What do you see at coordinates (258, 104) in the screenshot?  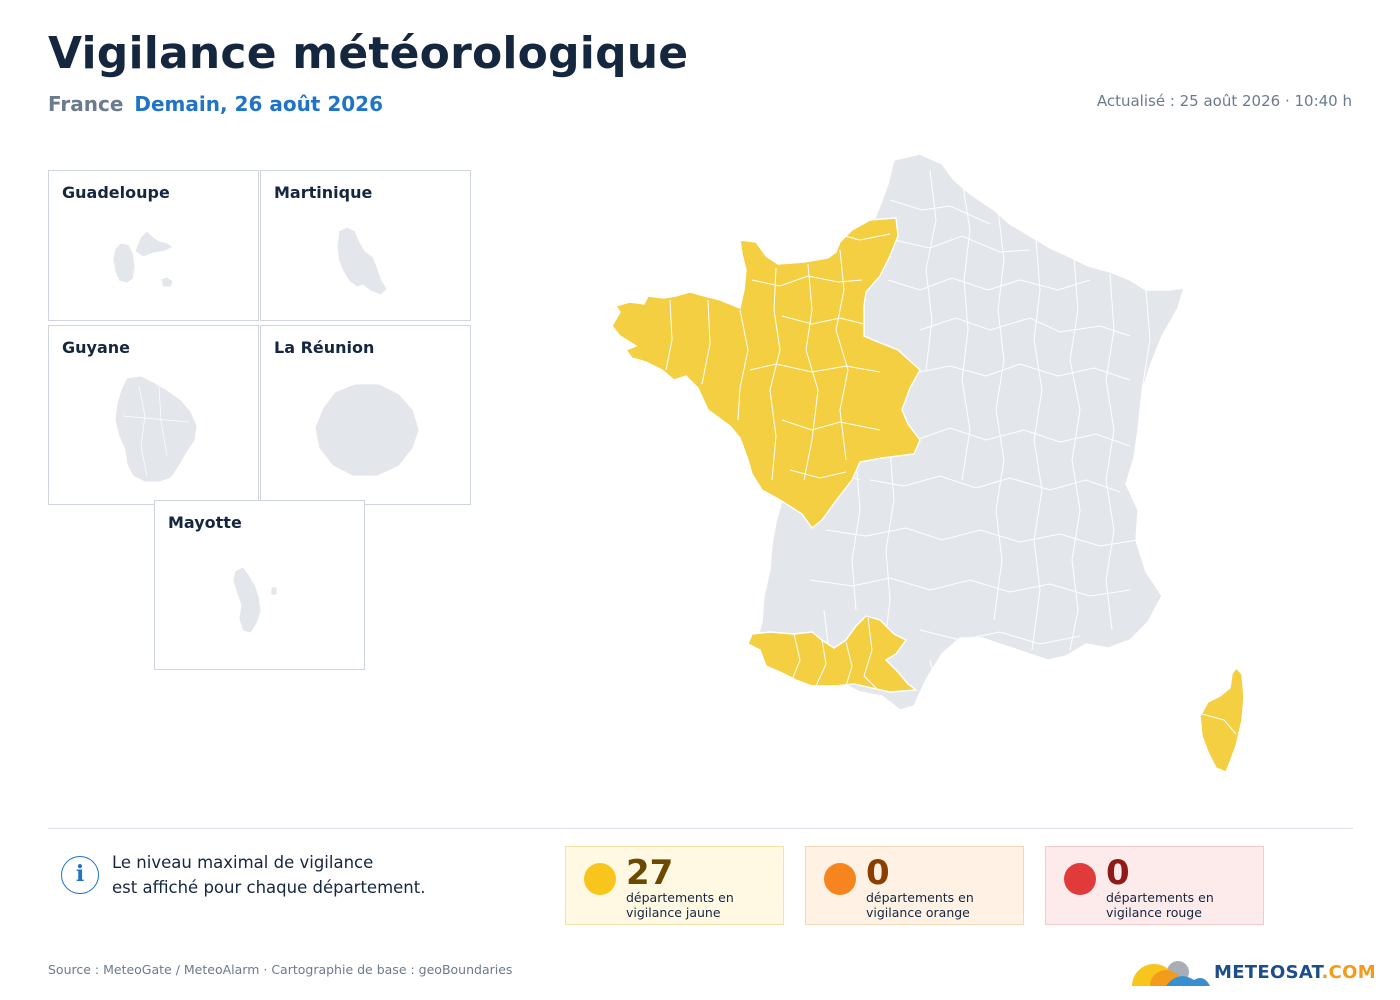 I see `forecast-date: Demain, 26 août 2026` at bounding box center [258, 104].